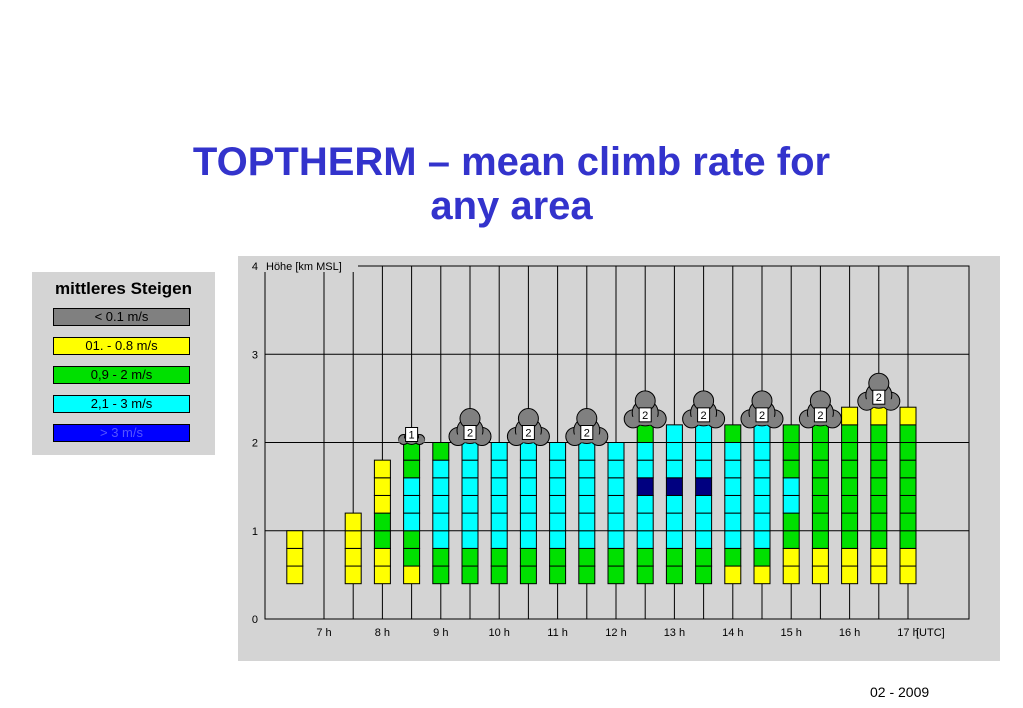  I want to click on footer-date: 02 - 2009, so click(900, 692).